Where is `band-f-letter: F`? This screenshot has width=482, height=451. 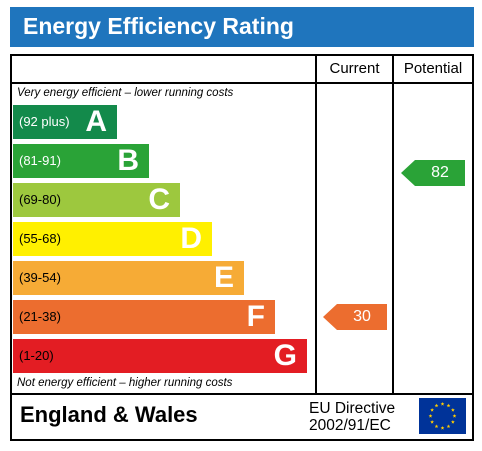 band-f-letter: F is located at coordinates (255, 316).